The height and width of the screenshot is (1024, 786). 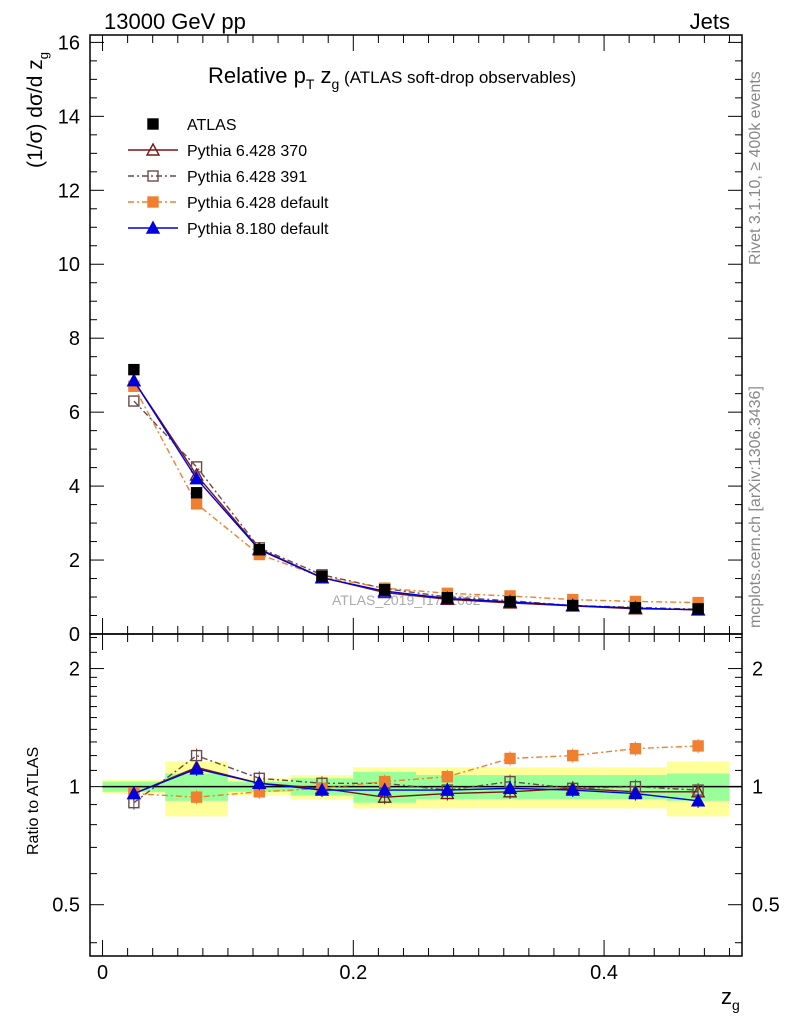 What do you see at coordinates (74, 339) in the screenshot?
I see `main-y-tick-label: 8` at bounding box center [74, 339].